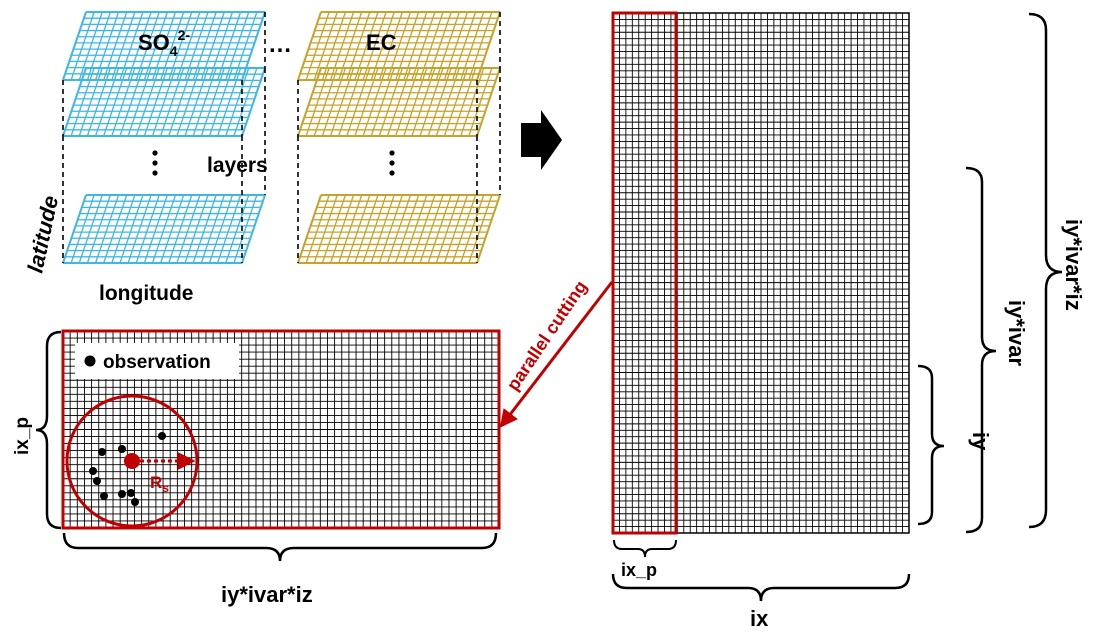  Describe the element at coordinates (281, 429) in the screenshot. I see `cut-matrix-outline` at that location.